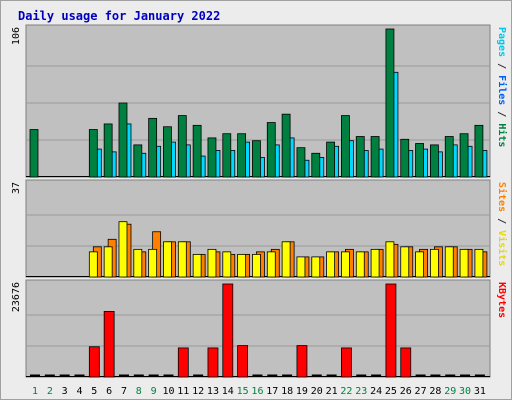 This screenshot has width=512, height=400. What do you see at coordinates (361, 391) in the screenshot?
I see `day-label-23: 23` at bounding box center [361, 391].